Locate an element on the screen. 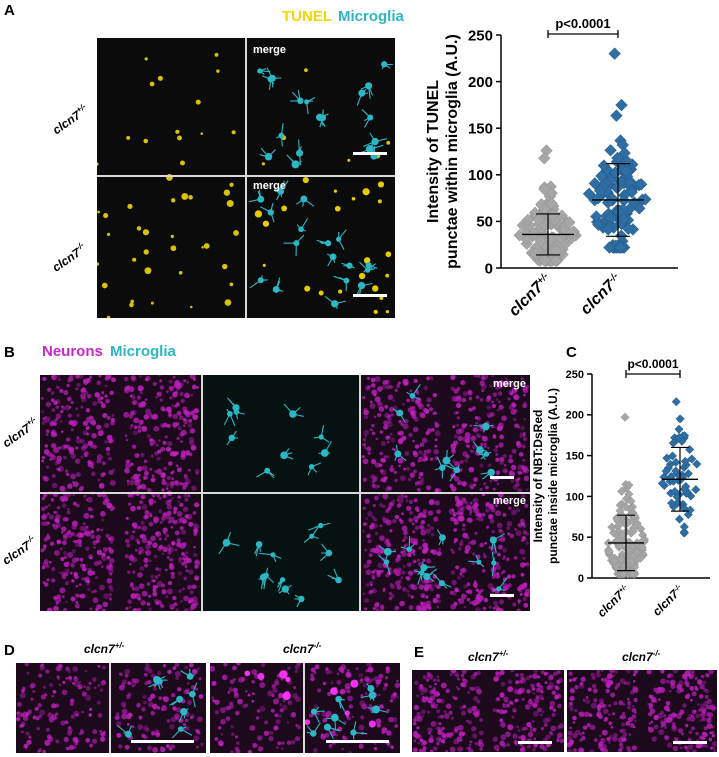 The width and height of the screenshot is (719, 757). tissue-bg is located at coordinates (642, 711).